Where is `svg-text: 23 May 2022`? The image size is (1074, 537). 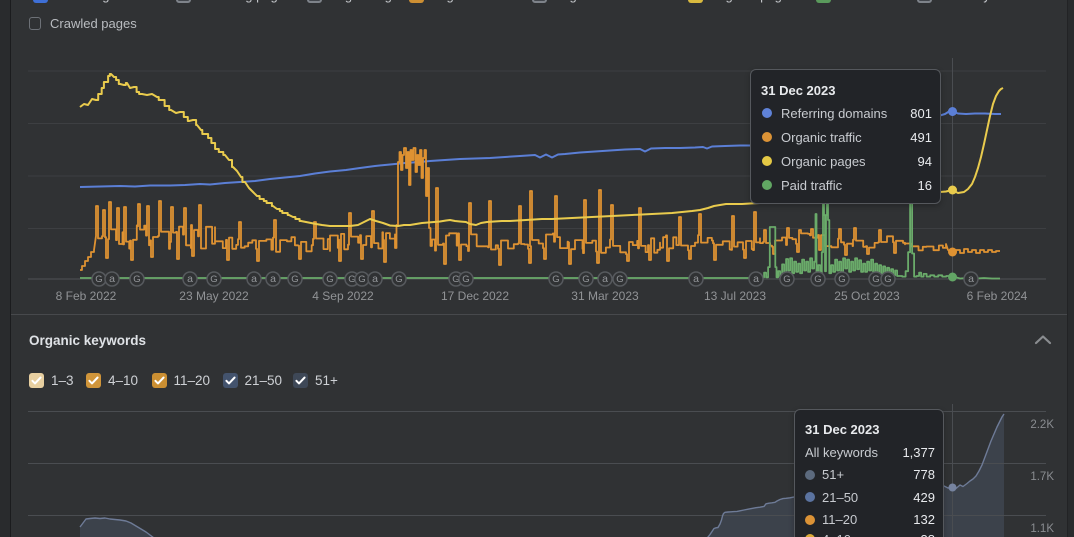 svg-text: 23 May 2022 is located at coordinates (214, 296).